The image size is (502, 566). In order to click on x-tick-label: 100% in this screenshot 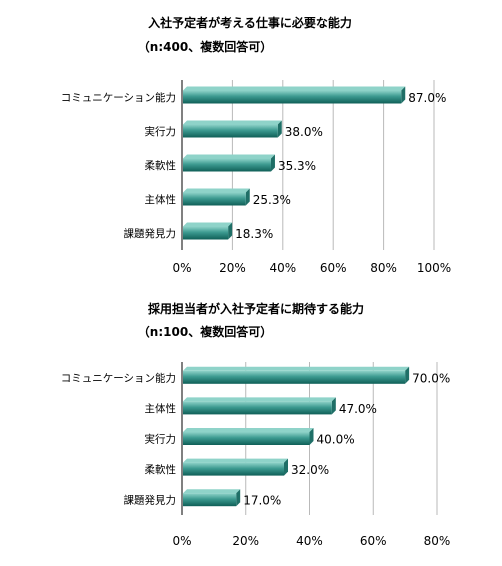, I will do `click(434, 268)`.